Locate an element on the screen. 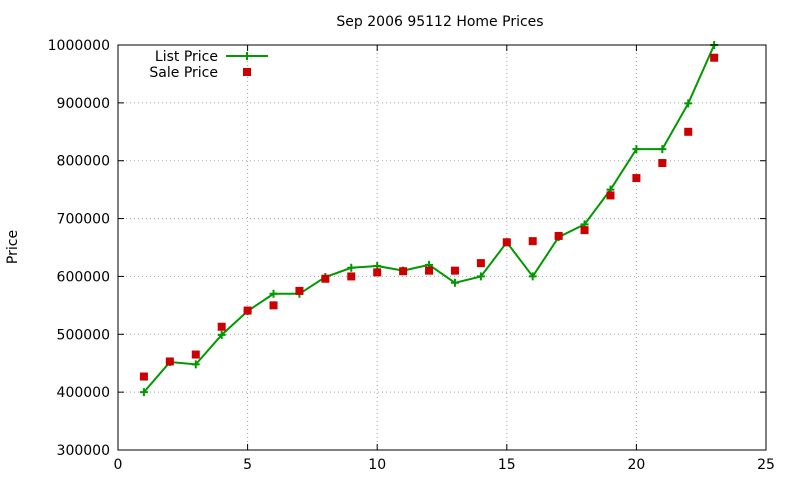  y-tick-label: 1000000 is located at coordinates (79, 46).